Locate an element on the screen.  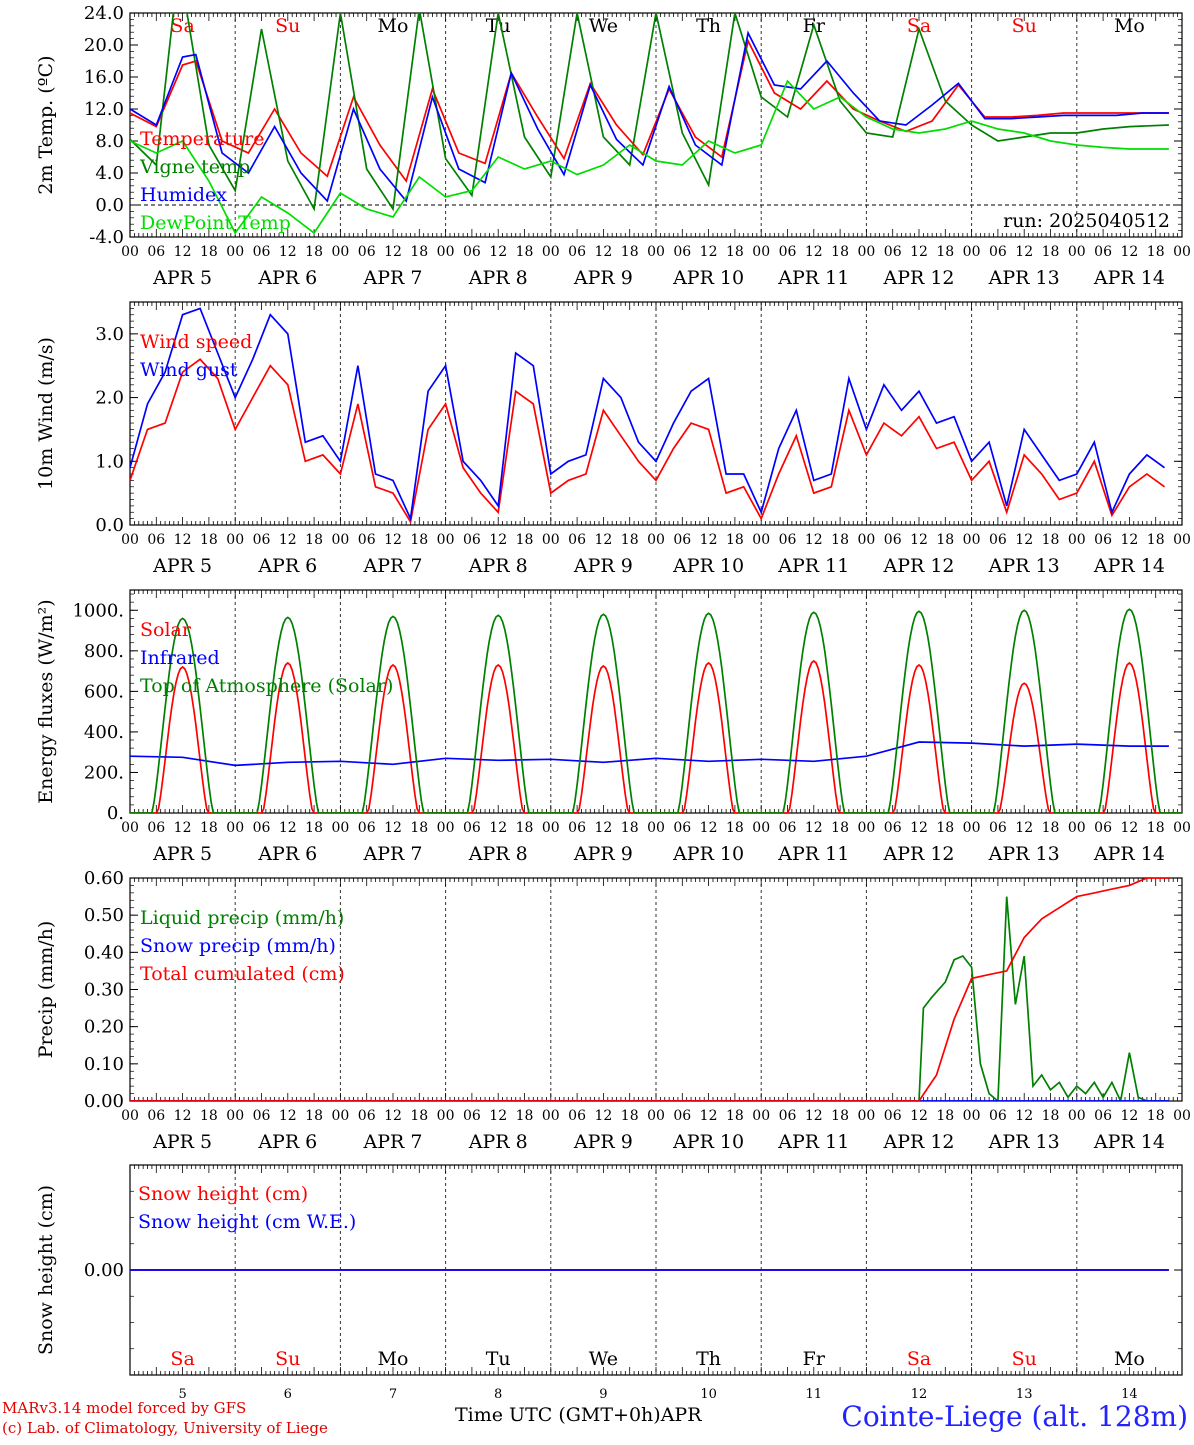
y-tick-label: 24.0 is located at coordinates (104, 13).